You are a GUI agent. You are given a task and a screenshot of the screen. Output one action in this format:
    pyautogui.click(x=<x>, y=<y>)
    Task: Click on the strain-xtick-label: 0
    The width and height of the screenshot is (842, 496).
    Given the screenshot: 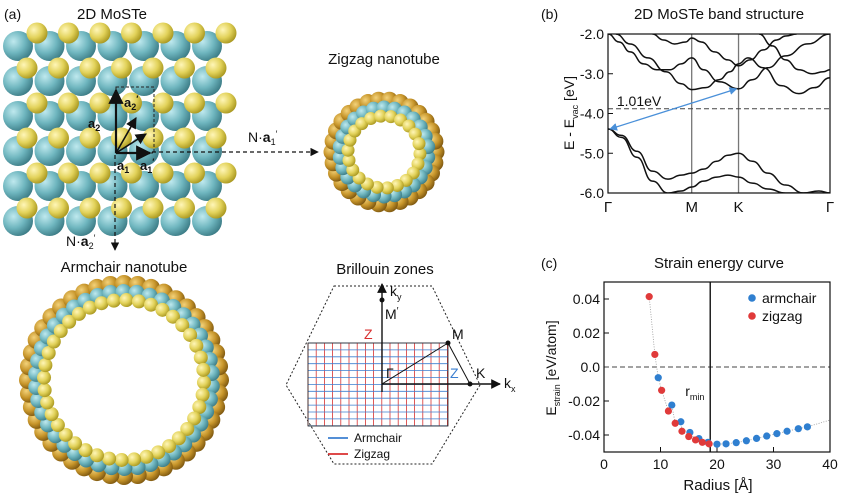 What is the action you would take?
    pyautogui.click(x=604, y=464)
    